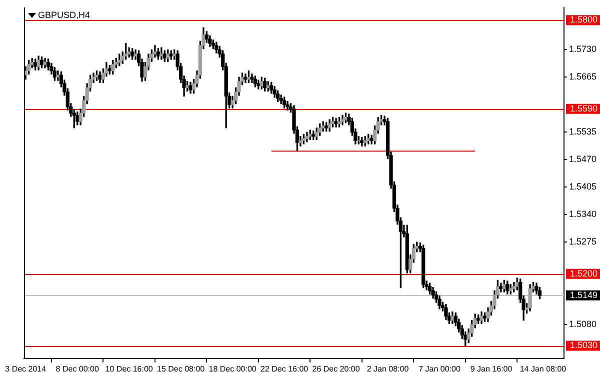 This screenshot has height=376, width=600. Describe the element at coordinates (284, 369) in the screenshot. I see `x-tick-label: 22 Dec 16:00` at that location.